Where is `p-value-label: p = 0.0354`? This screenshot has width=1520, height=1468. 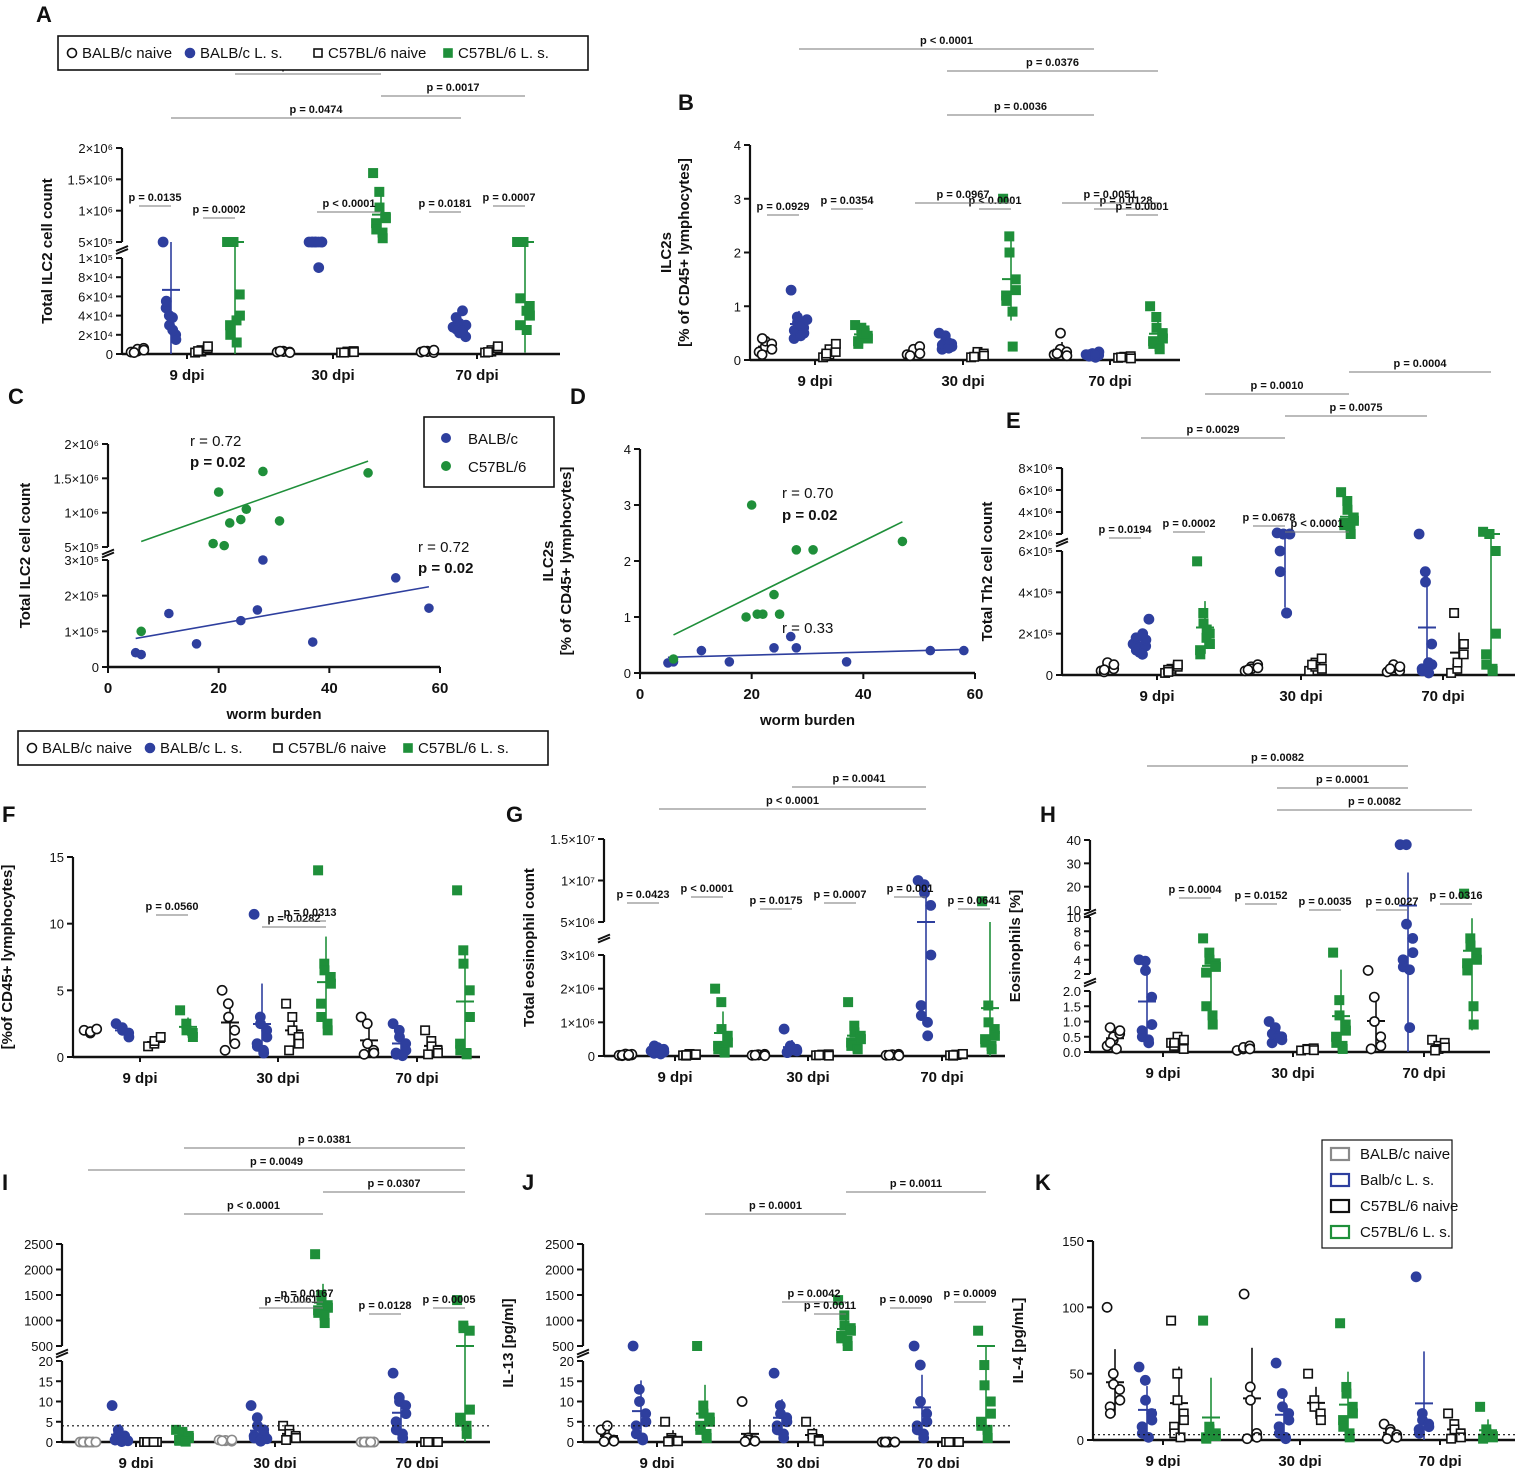
p-value-label: p = 0.0354 is located at coordinates (848, 201).